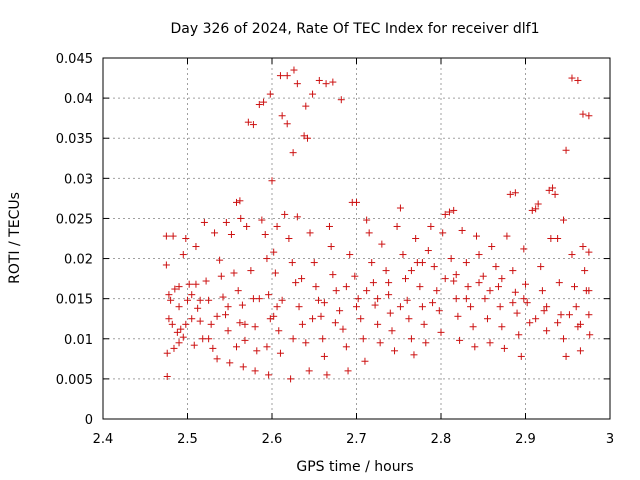  What do you see at coordinates (610, 439) in the screenshot?
I see `x-tick-label: 3` at bounding box center [610, 439].